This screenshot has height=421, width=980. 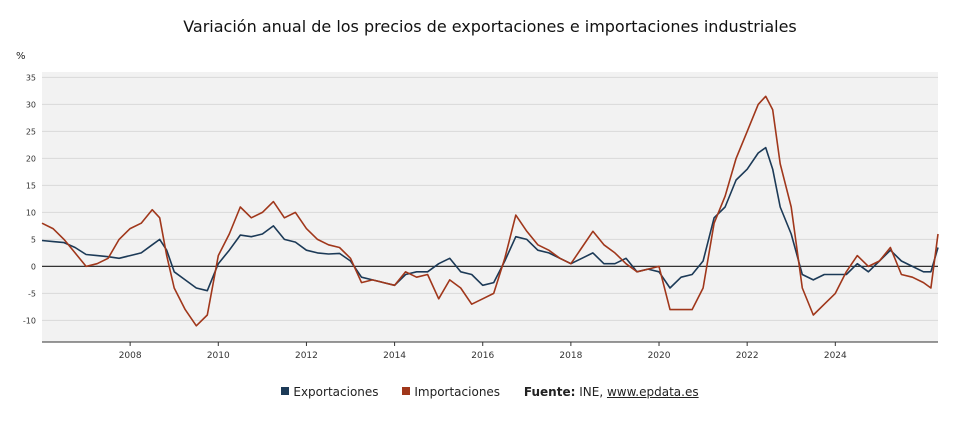 What do you see at coordinates (549, 391) in the screenshot?
I see `source-label: Fuente:` at bounding box center [549, 391].